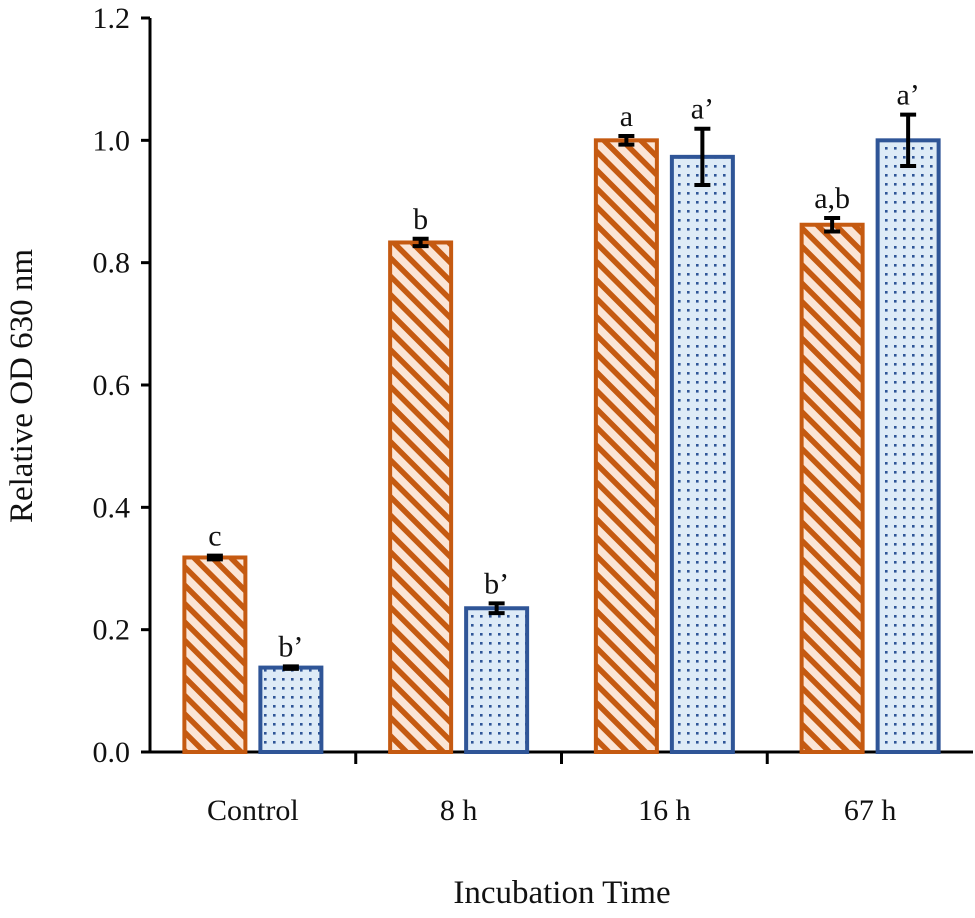  Describe the element at coordinates (112, 140) in the screenshot. I see `y-tick-label: 1.0` at that location.